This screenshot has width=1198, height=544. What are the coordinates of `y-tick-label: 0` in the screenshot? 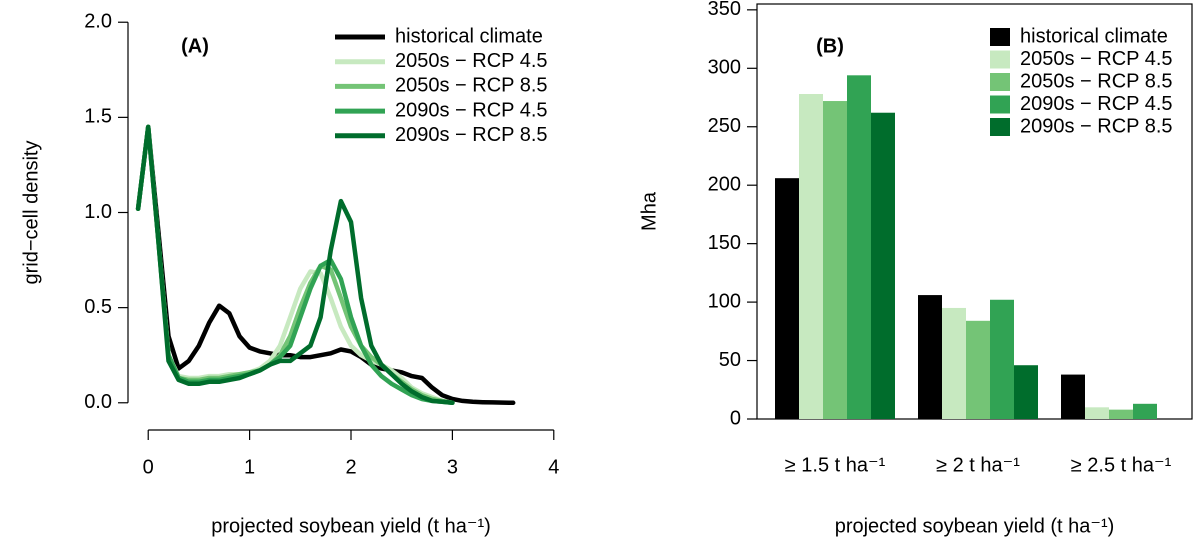 It's located at (735, 418).